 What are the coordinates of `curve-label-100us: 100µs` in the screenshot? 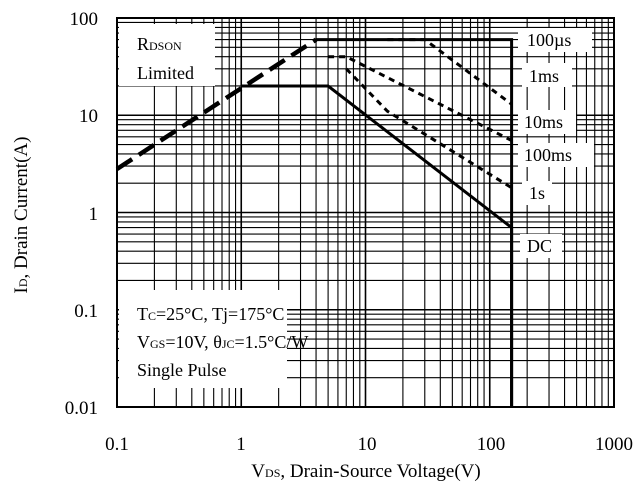 It's located at (549, 40).